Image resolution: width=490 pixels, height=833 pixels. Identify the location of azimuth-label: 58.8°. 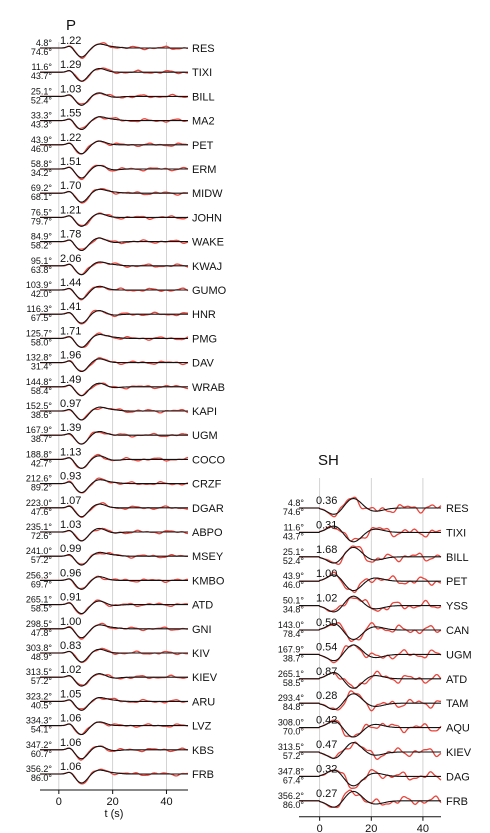
(42, 164).